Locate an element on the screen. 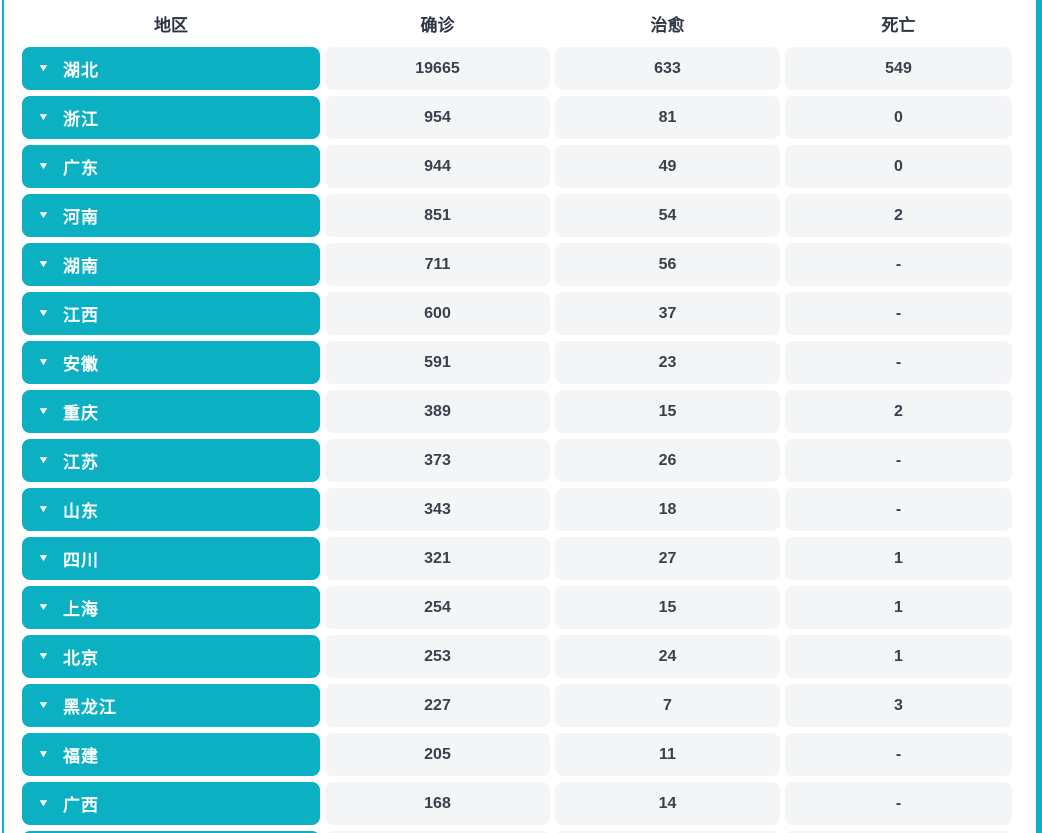 The height and width of the screenshot is (833, 1042). region-label: 广东 is located at coordinates (81, 168).